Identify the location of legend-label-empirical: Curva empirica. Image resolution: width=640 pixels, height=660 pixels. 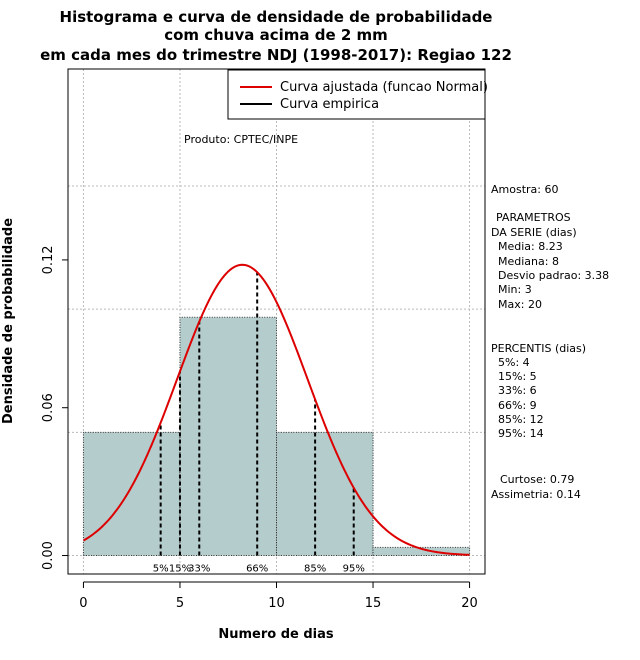
(329, 104).